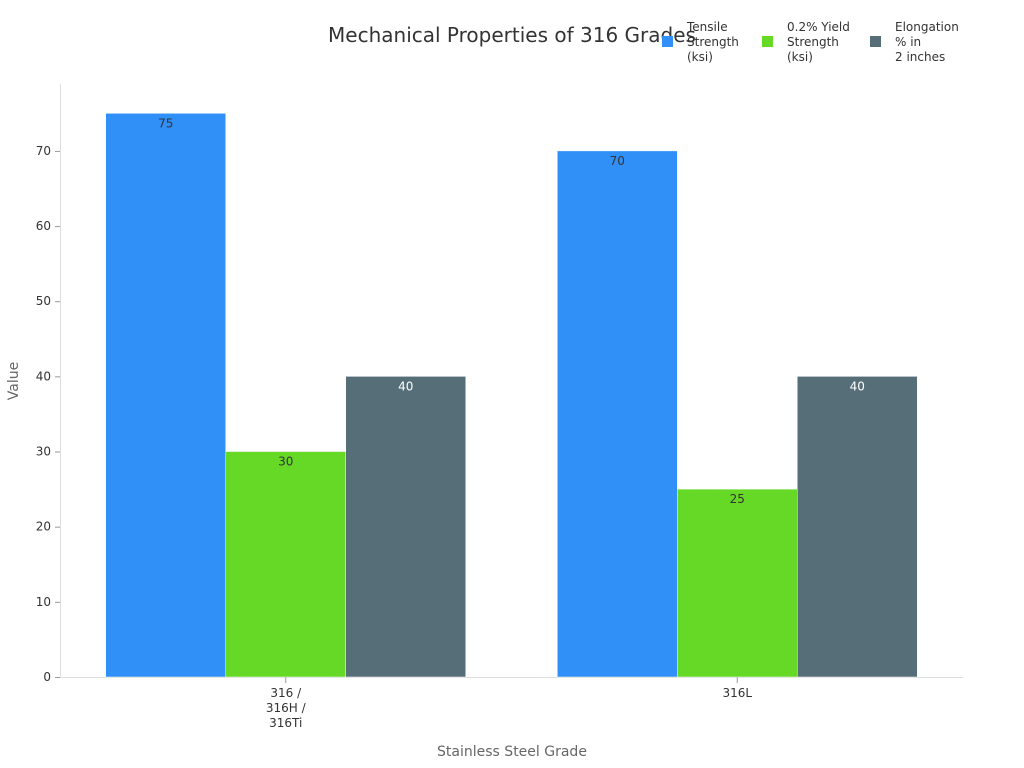  What do you see at coordinates (43, 527) in the screenshot?
I see `y-tick-label: 20` at bounding box center [43, 527].